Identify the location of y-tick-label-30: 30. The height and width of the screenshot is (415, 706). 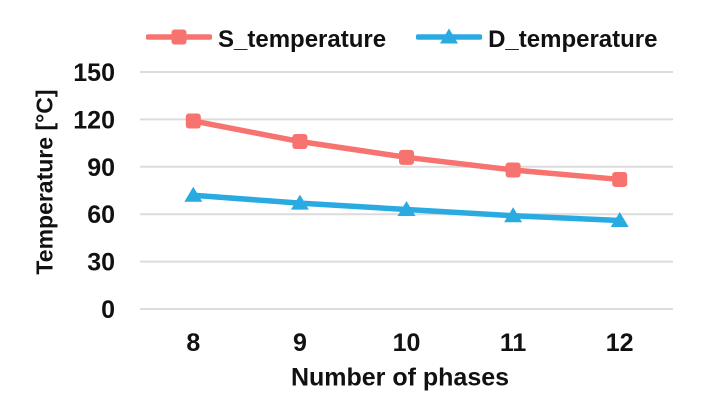
(101, 263).